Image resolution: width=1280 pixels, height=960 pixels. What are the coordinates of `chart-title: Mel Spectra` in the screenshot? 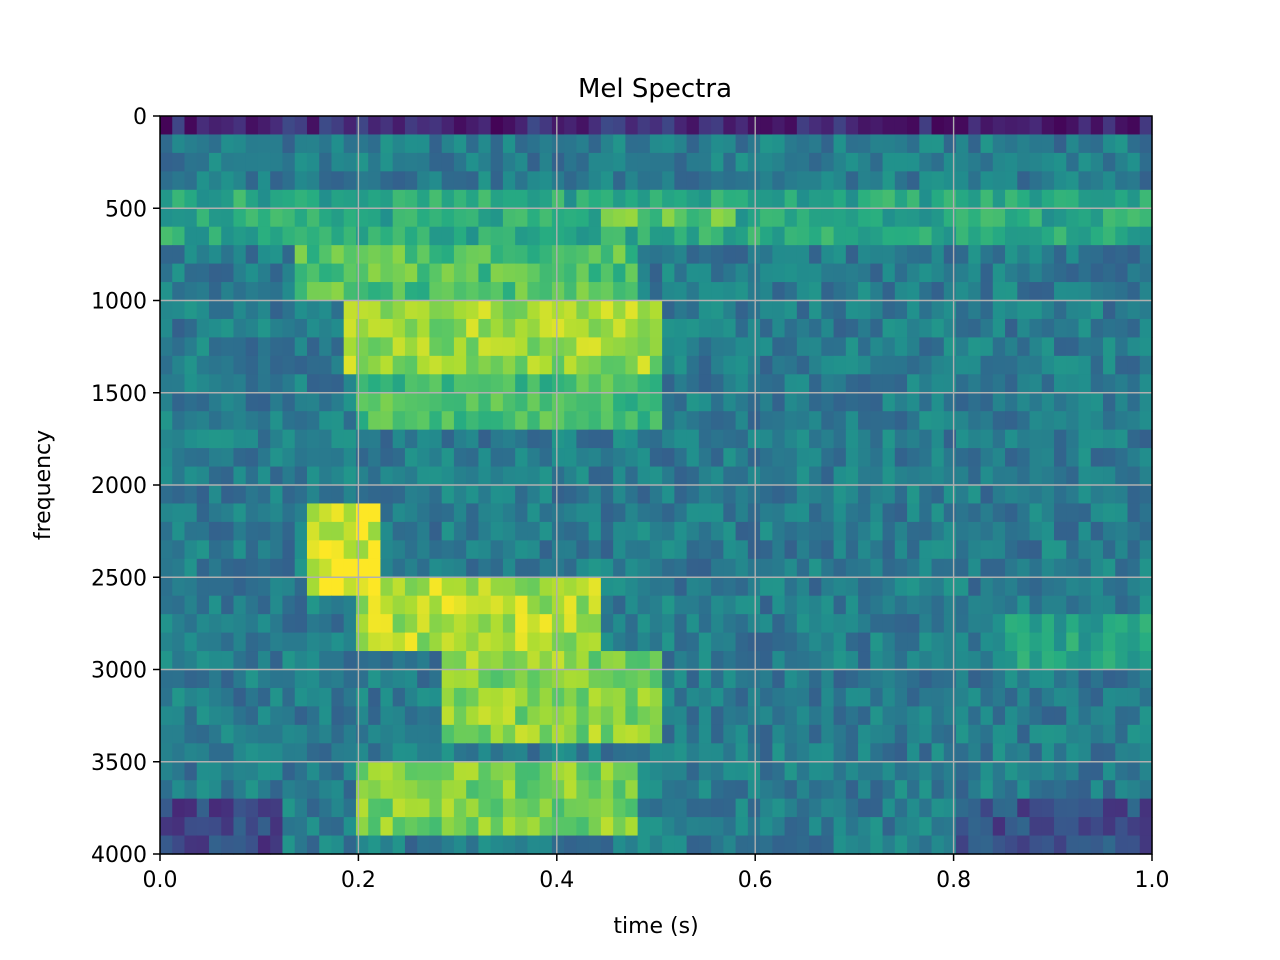 It's located at (655, 89).